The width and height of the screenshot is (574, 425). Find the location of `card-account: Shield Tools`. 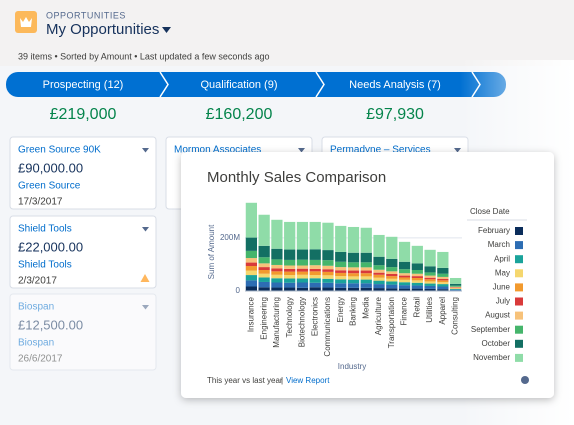

card-account: Shield Tools is located at coordinates (45, 265).